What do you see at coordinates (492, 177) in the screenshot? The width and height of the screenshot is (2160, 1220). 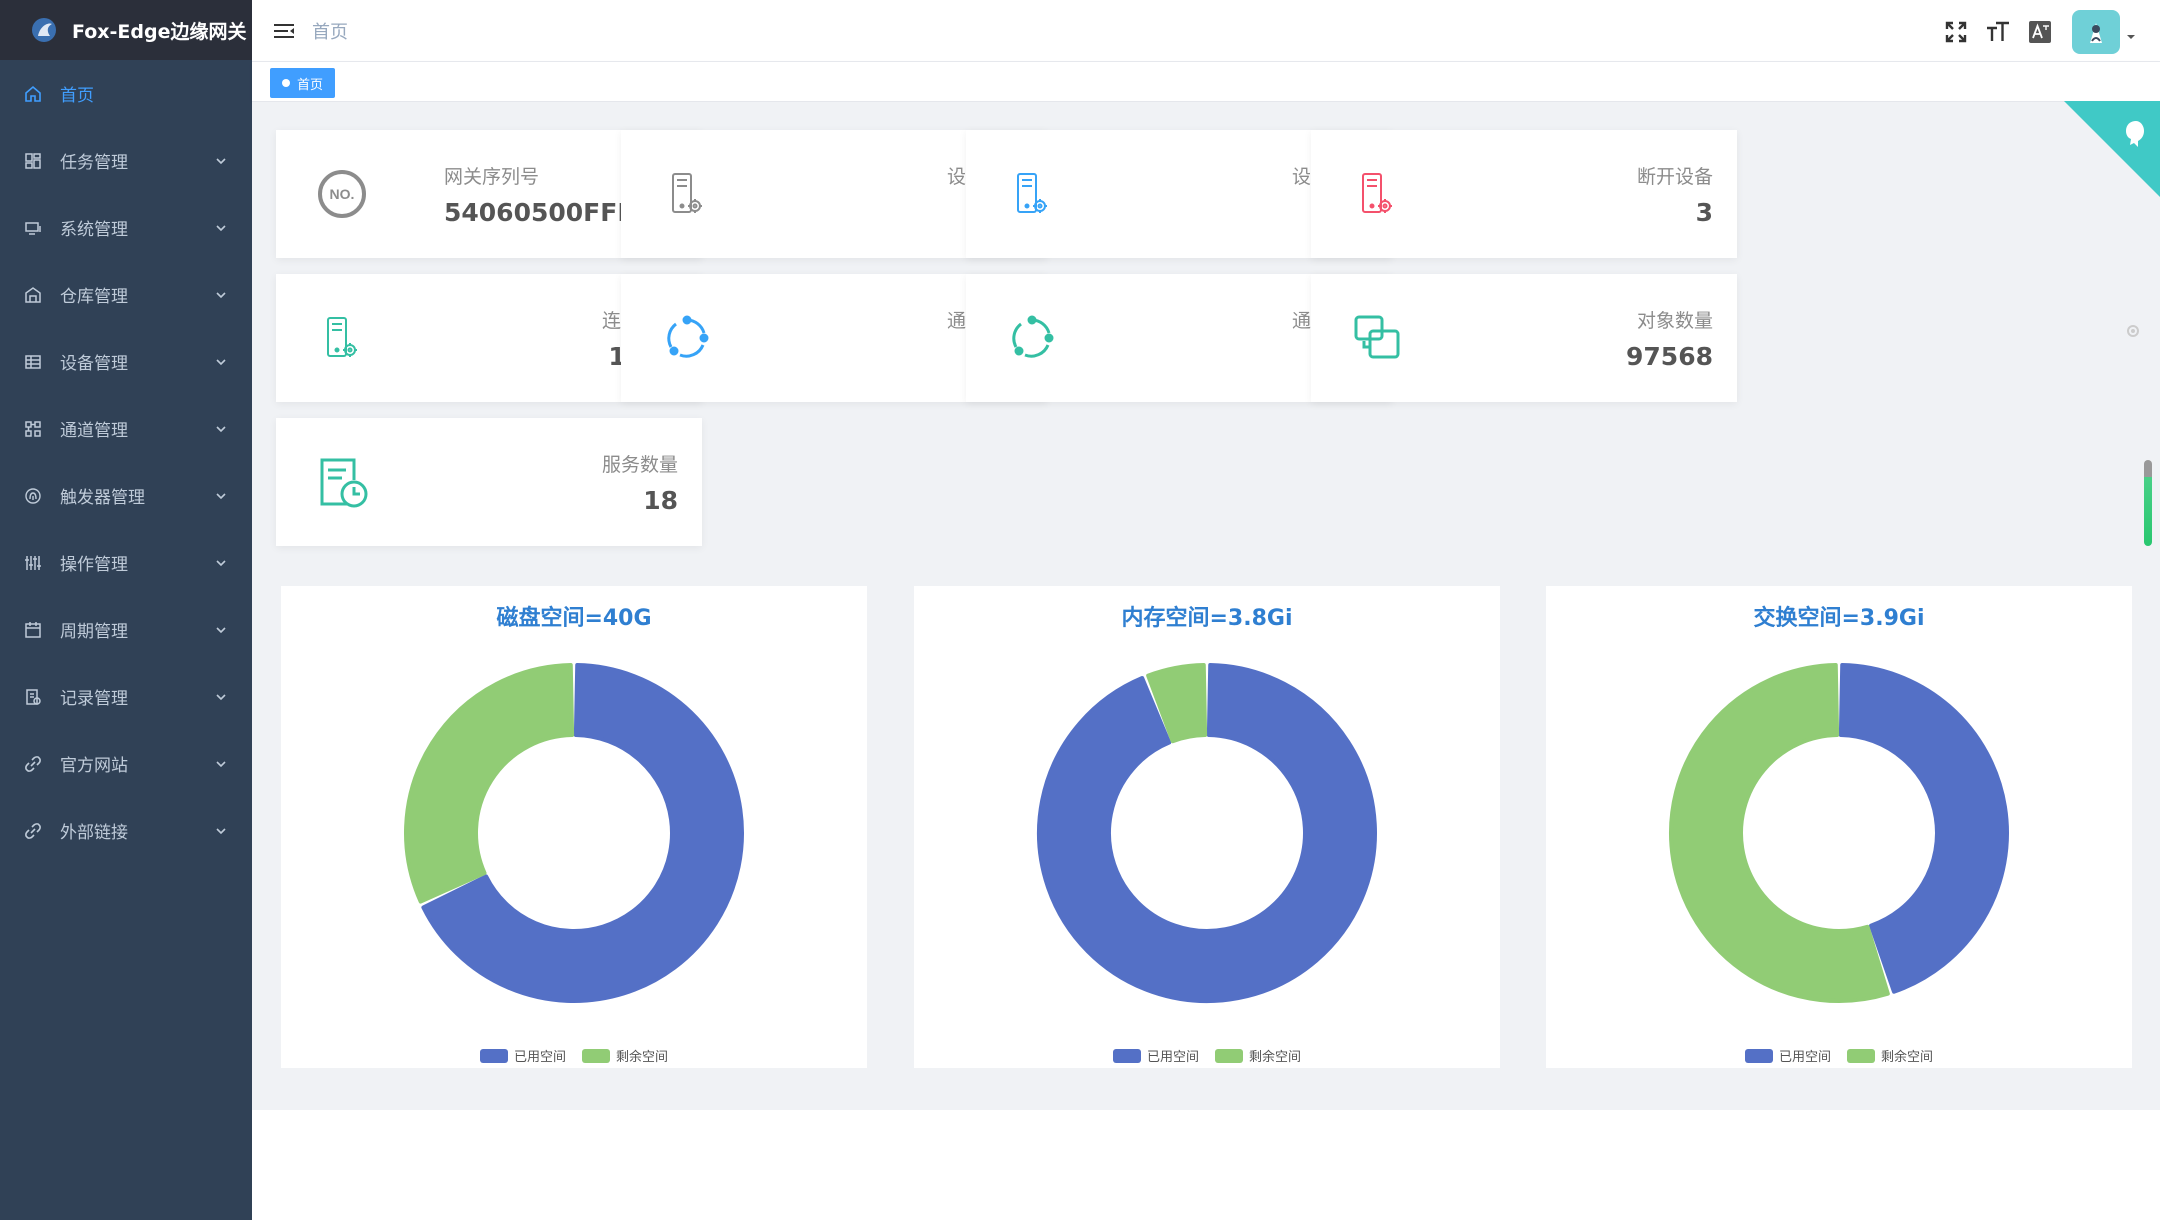 I see `stat-label: 网关序列号` at bounding box center [492, 177].